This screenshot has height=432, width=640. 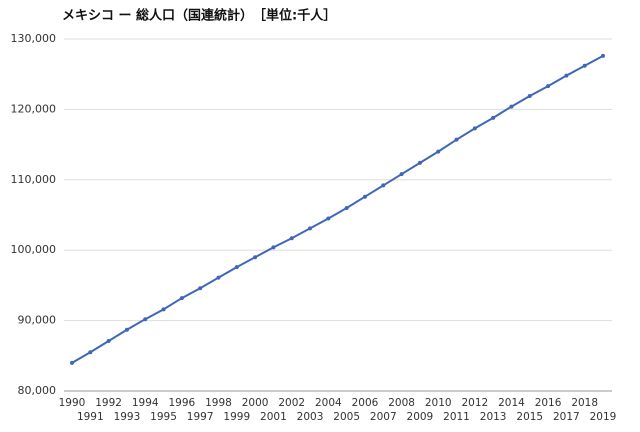 What do you see at coordinates (34, 249) in the screenshot?
I see `y-tick-label: 100,000` at bounding box center [34, 249].